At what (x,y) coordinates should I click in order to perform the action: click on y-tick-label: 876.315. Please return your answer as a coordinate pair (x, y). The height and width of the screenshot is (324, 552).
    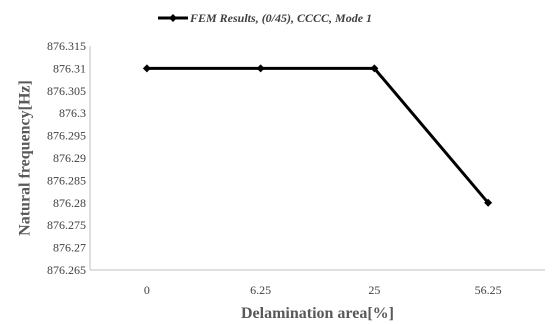
    Looking at the image, I should click on (66, 46).